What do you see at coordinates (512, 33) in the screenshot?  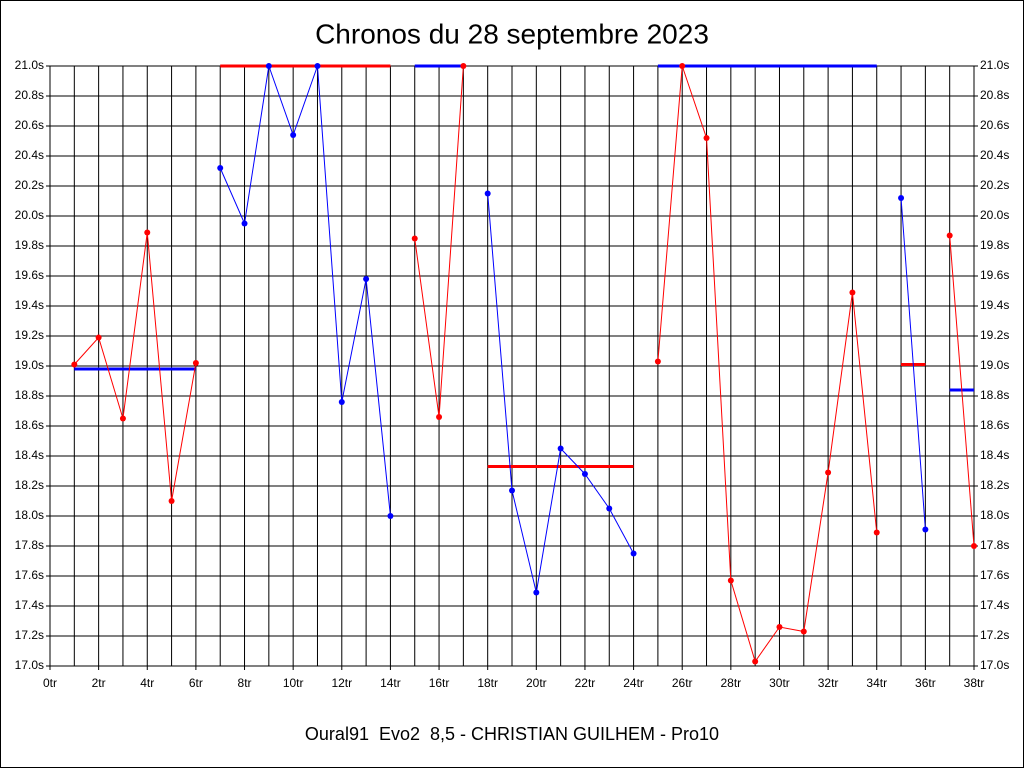 I see `chart-title: Chronos du 28 septembre 2023` at bounding box center [512, 33].